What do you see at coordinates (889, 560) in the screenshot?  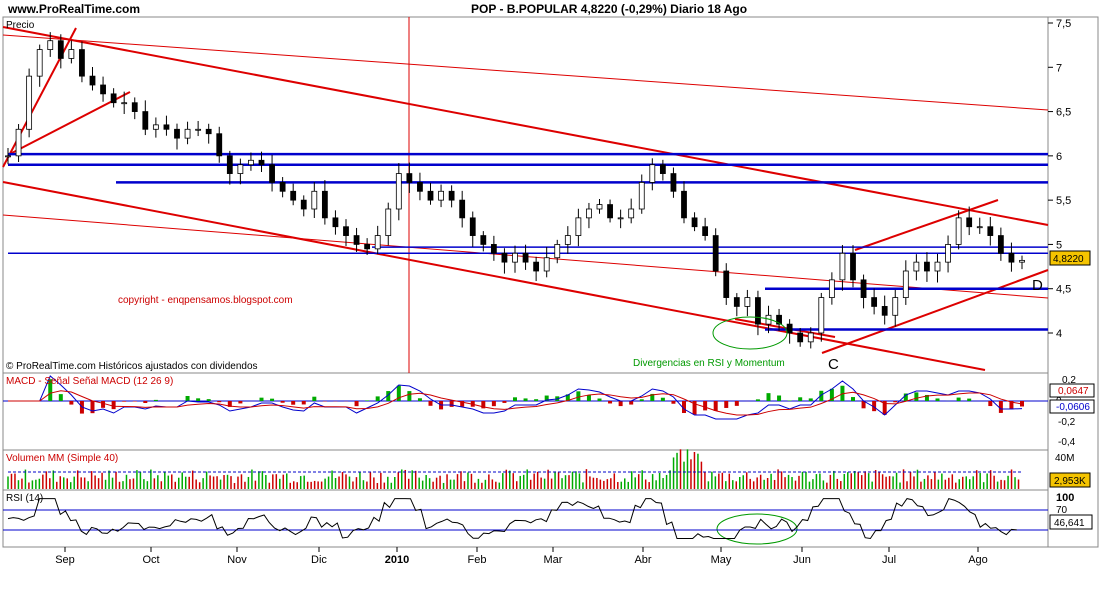 I see `x-tick-label: Jul` at bounding box center [889, 560].